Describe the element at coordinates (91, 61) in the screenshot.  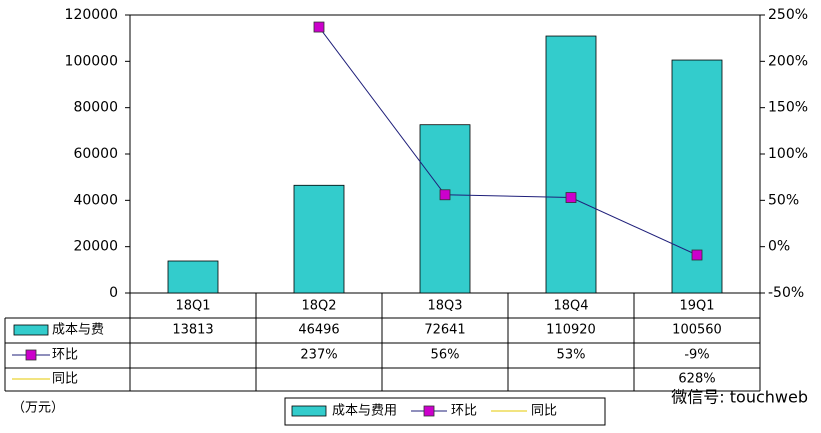
I see `y-tick-label: 100000` at that location.